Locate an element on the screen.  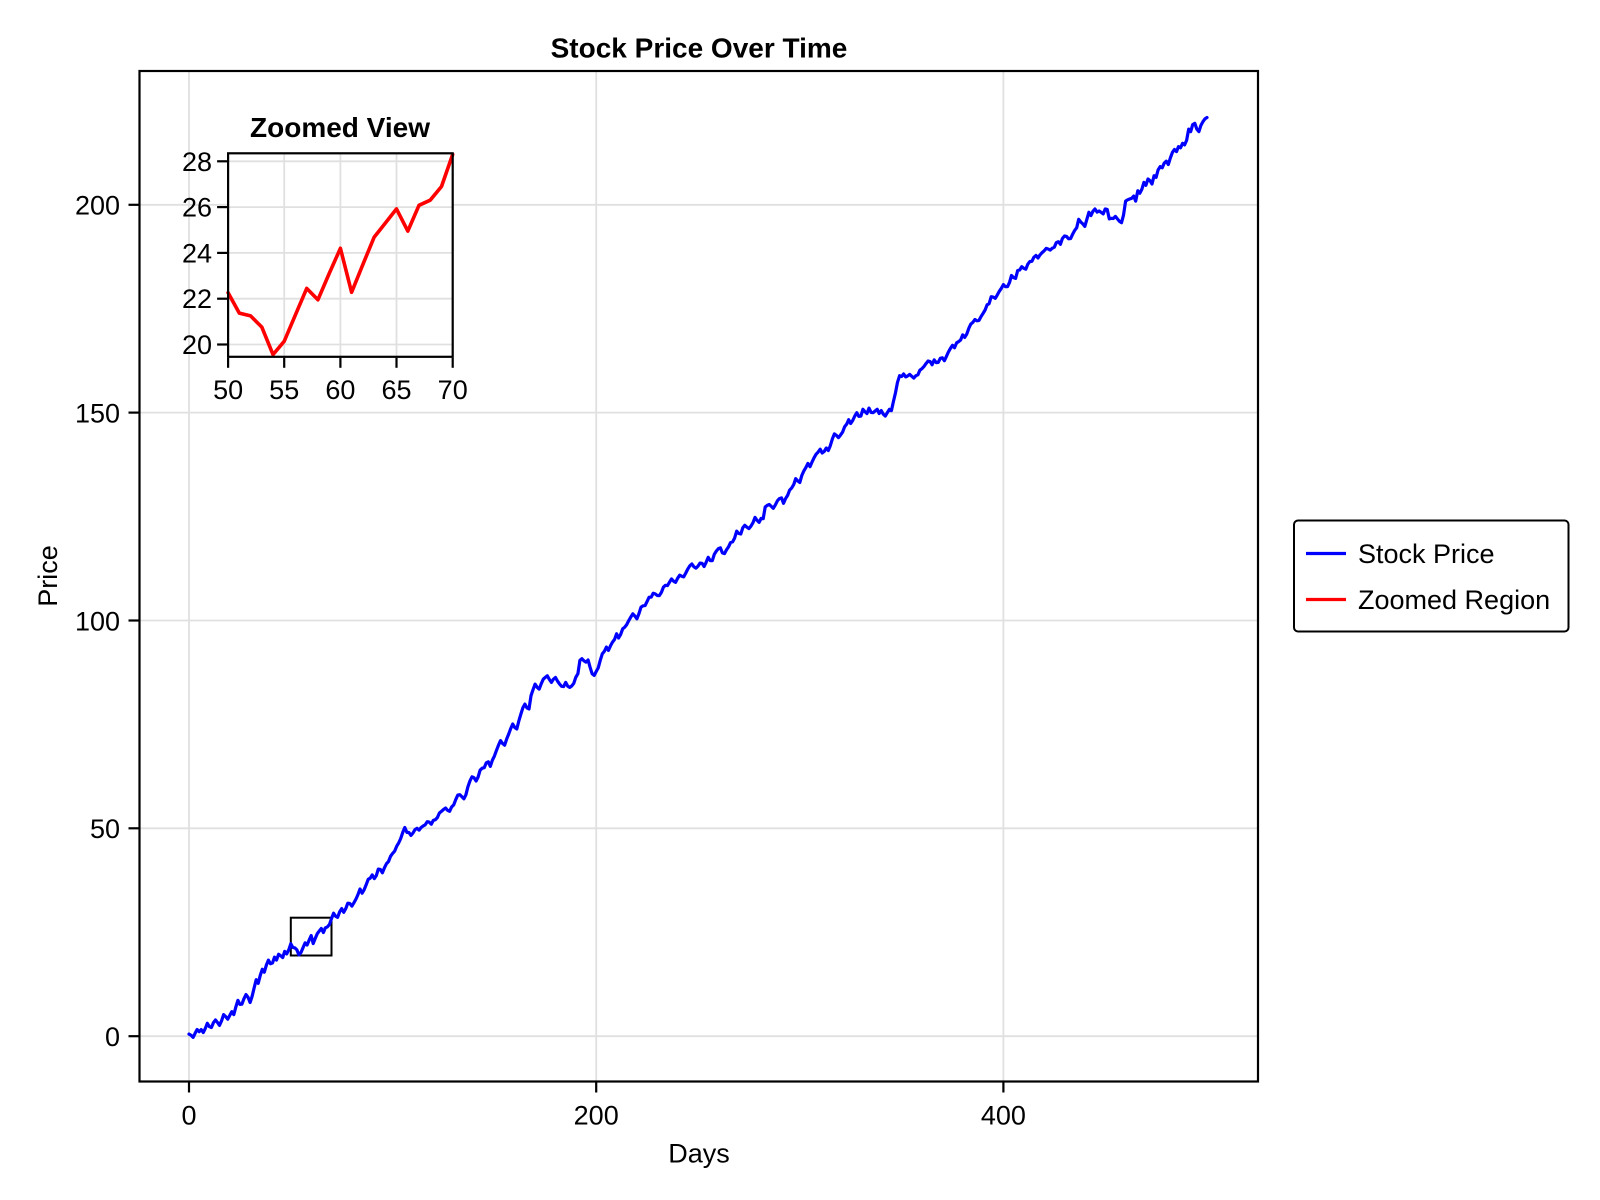
svg-text: 55 is located at coordinates (284, 390).